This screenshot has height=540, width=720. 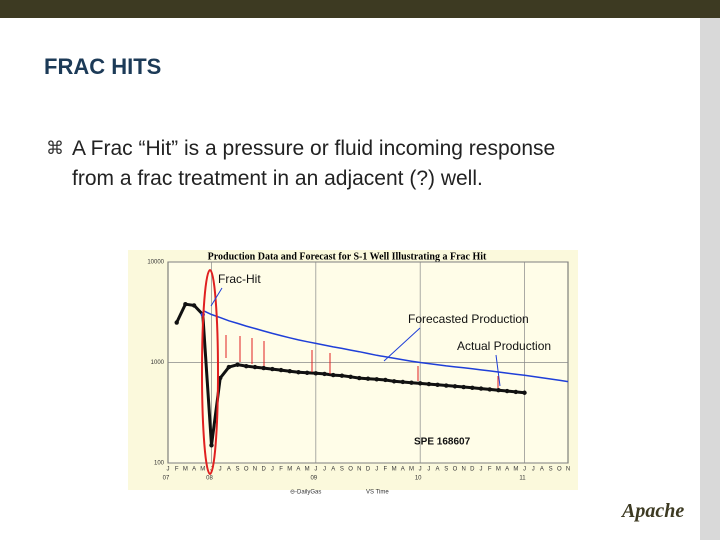 What do you see at coordinates (155, 263) in the screenshot?
I see `y-tick-label: 10000` at bounding box center [155, 263].